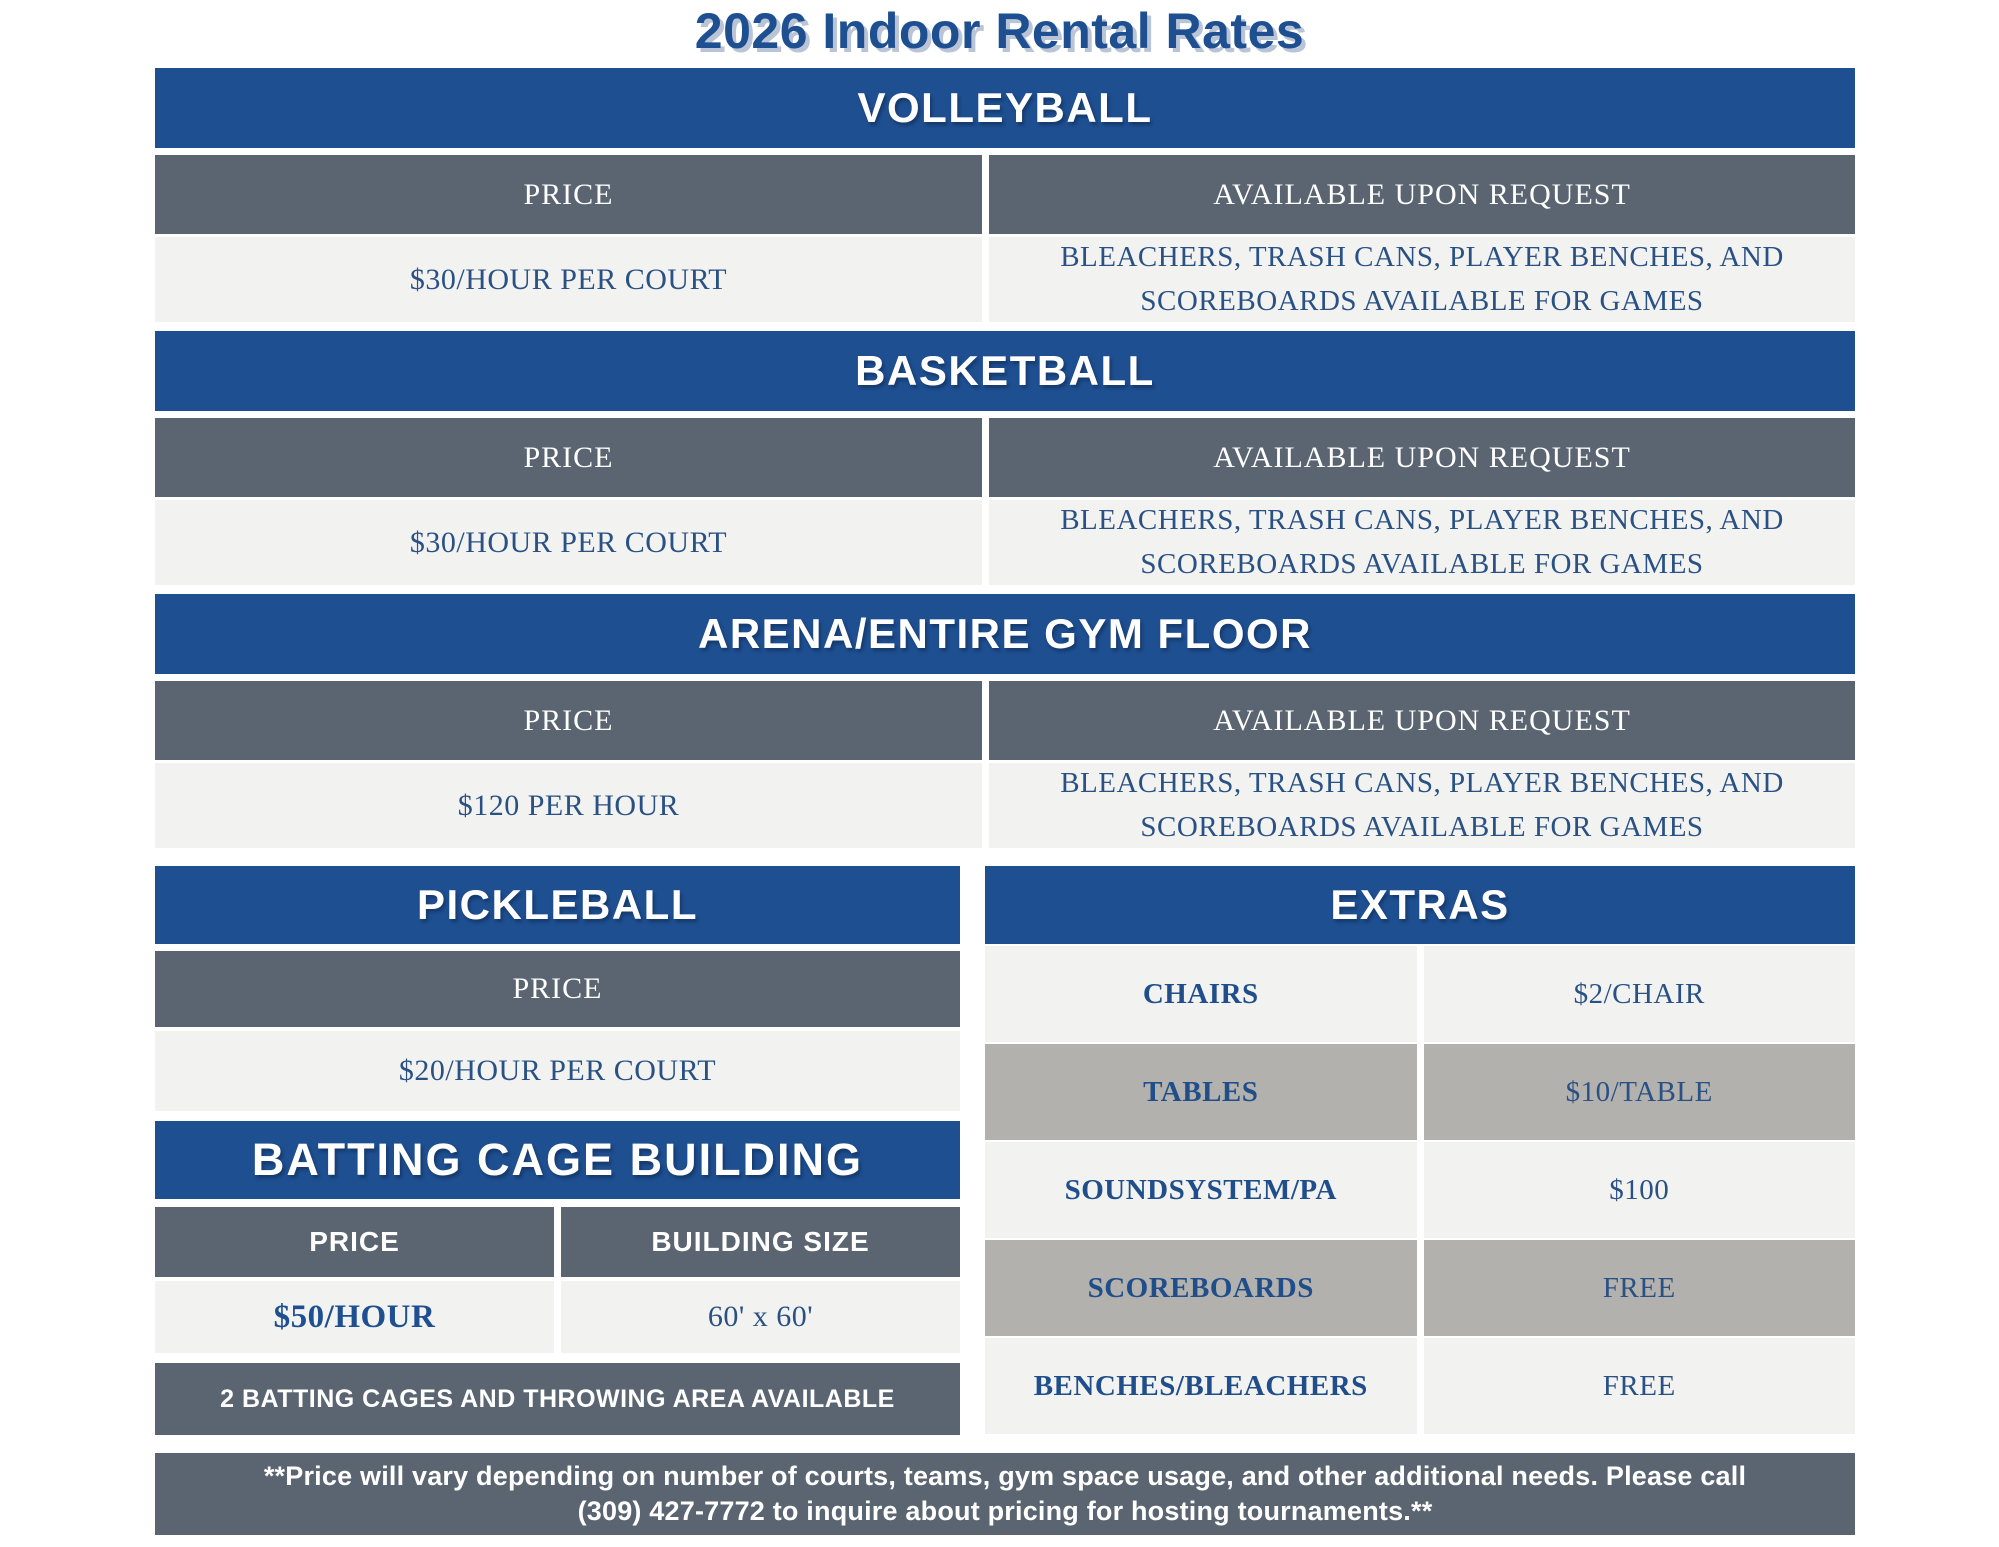  I want to click on extras-label: SCOREBOARDS, so click(1200, 1287).